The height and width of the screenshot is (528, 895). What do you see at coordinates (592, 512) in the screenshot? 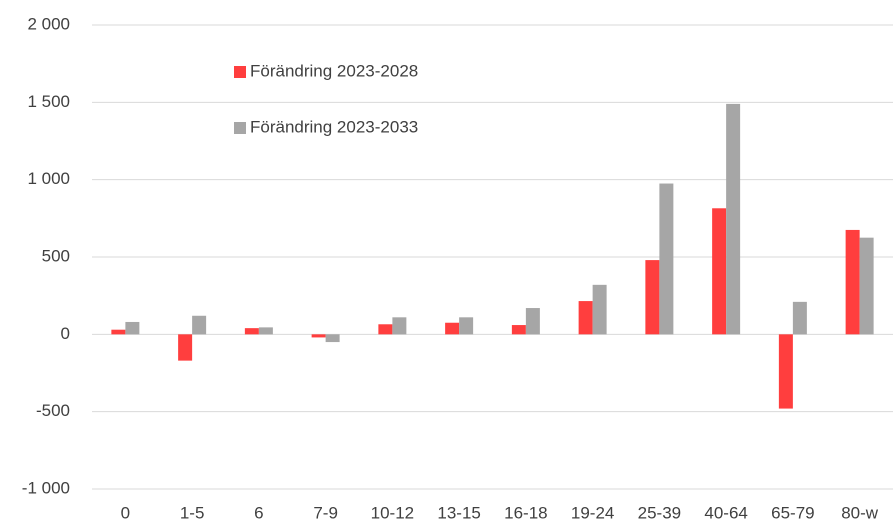
I see `x-tick-label: 19-24` at bounding box center [592, 512].